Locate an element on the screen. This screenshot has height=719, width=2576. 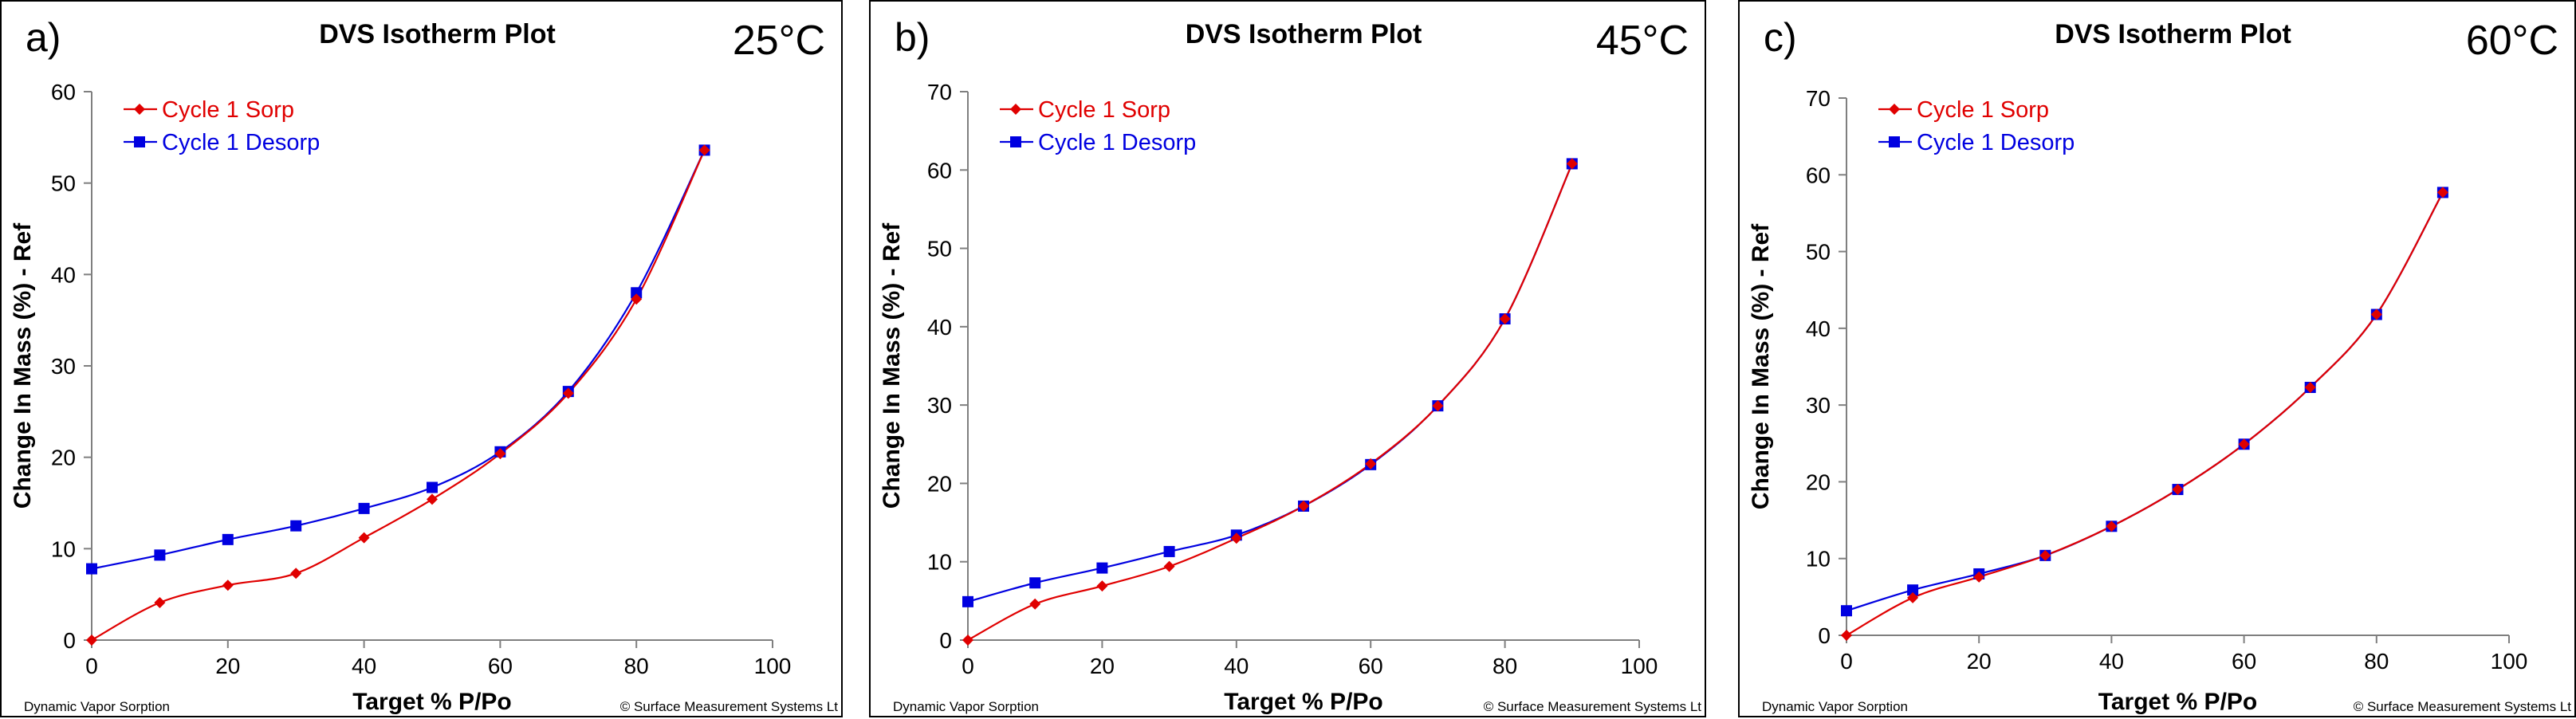
y-tick-label: 10 is located at coordinates (64, 548).